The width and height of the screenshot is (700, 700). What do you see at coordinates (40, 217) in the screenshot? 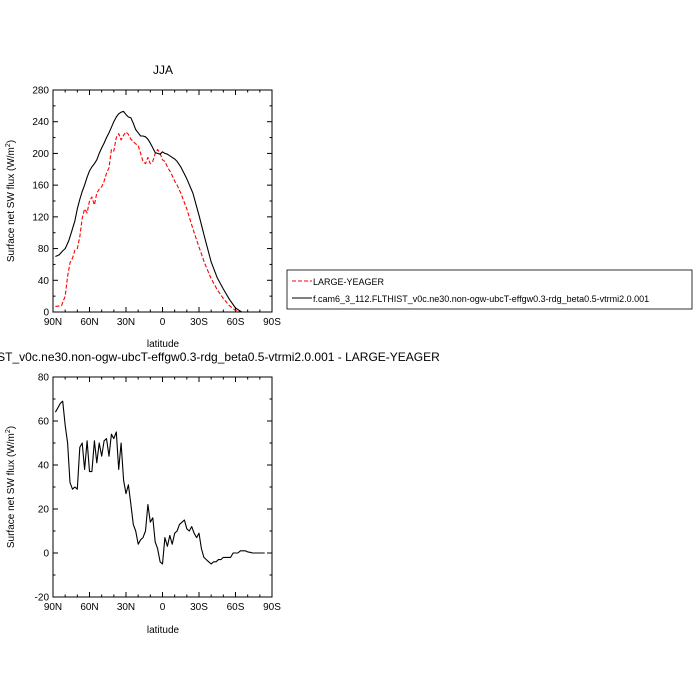
I see `top-y-tick-label: 120` at bounding box center [40, 217].